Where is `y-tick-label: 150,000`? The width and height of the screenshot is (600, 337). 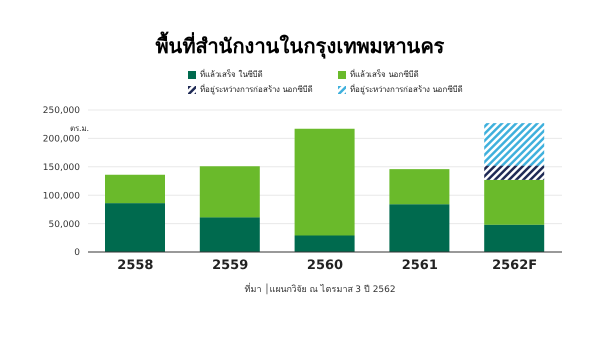 y-tick-label: 150,000 is located at coordinates (61, 167).